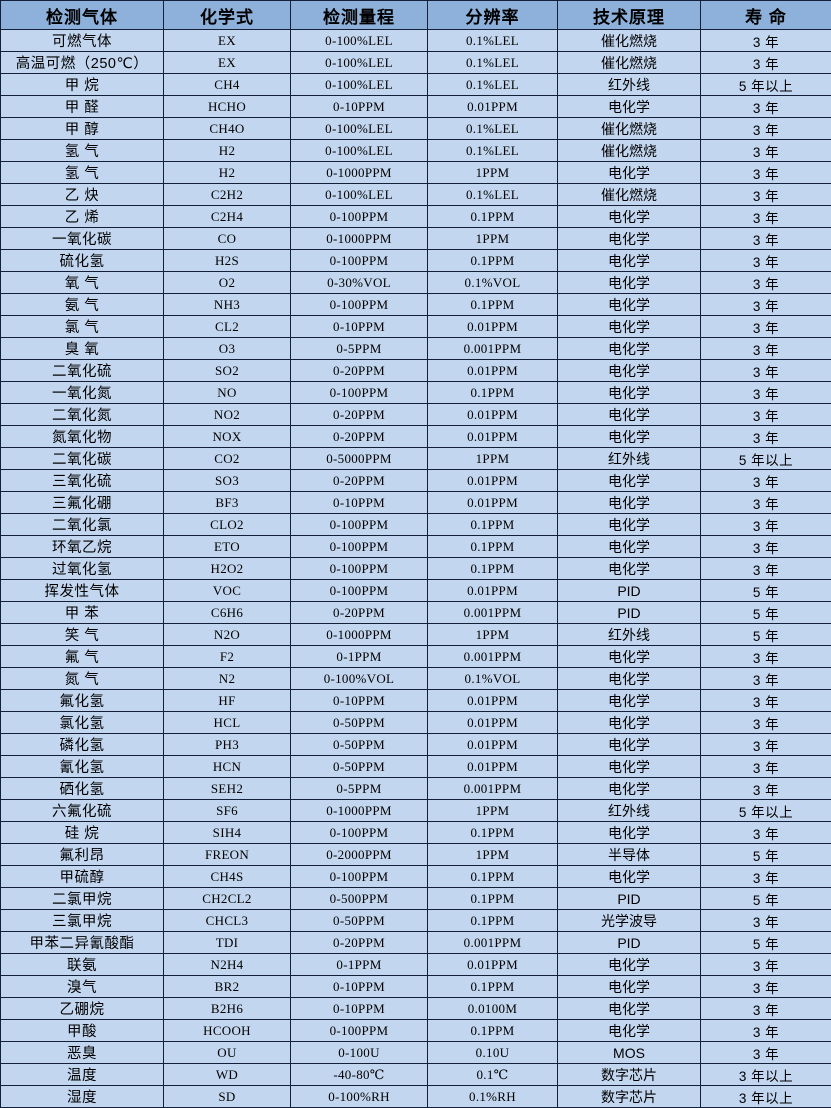 The width and height of the screenshot is (831, 1108). I want to click on cell-chemical-formula: H2O2, so click(227, 569).